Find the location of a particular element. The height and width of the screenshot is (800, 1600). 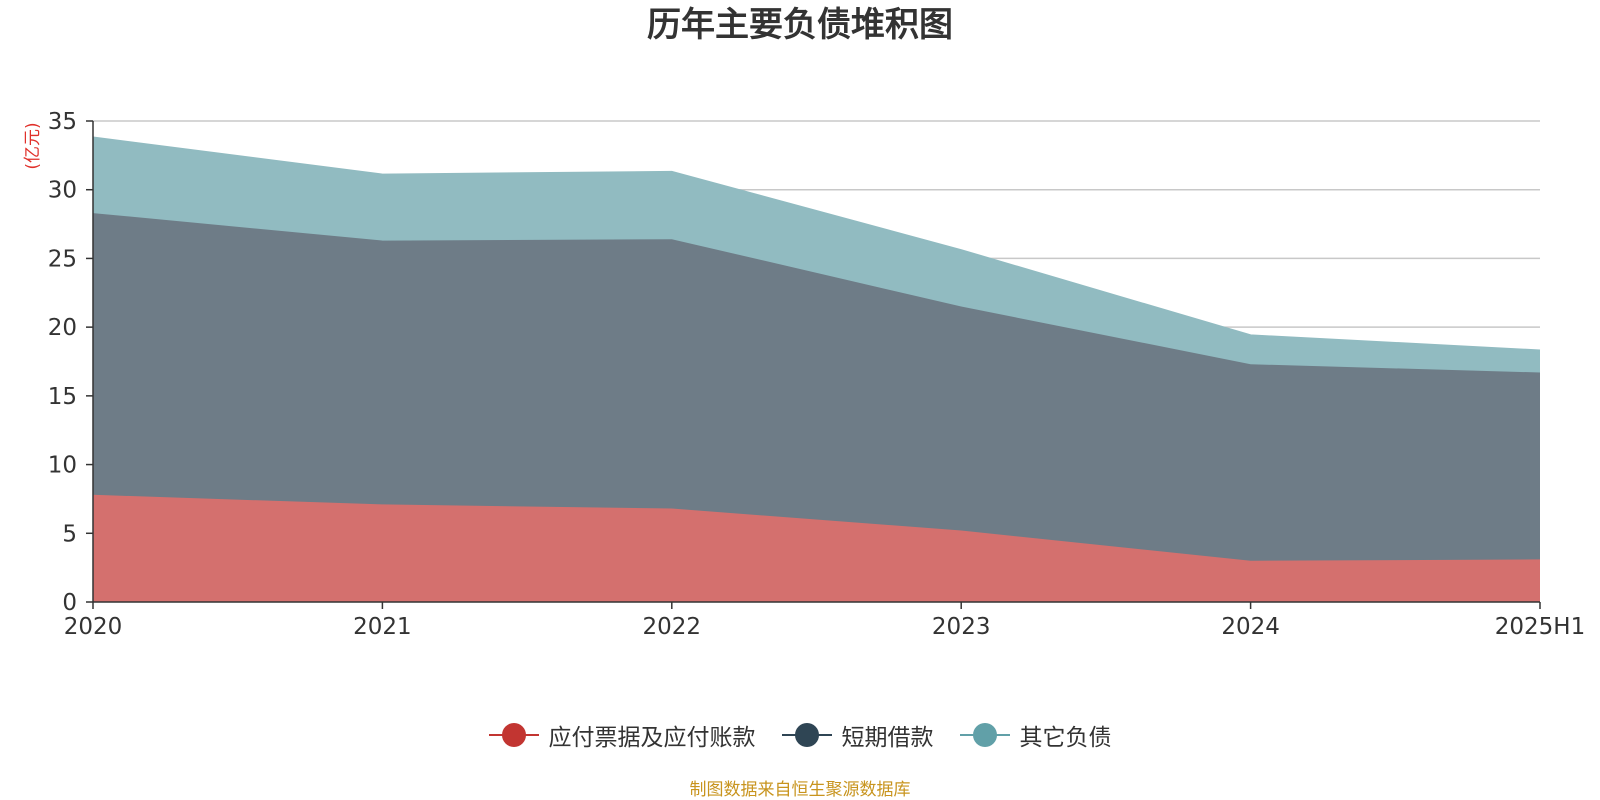

y-tick-label-20: 20 is located at coordinates (62, 328).